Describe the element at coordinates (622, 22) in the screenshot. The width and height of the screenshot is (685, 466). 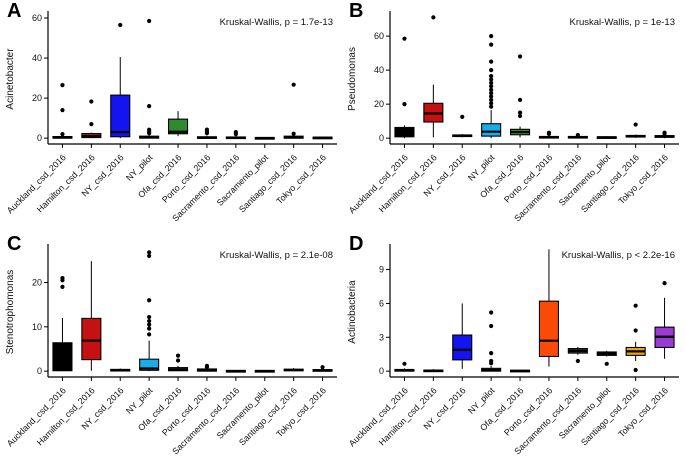
I see `stat-annotation: Kruskal-Wallis, p = 1e-13` at that location.